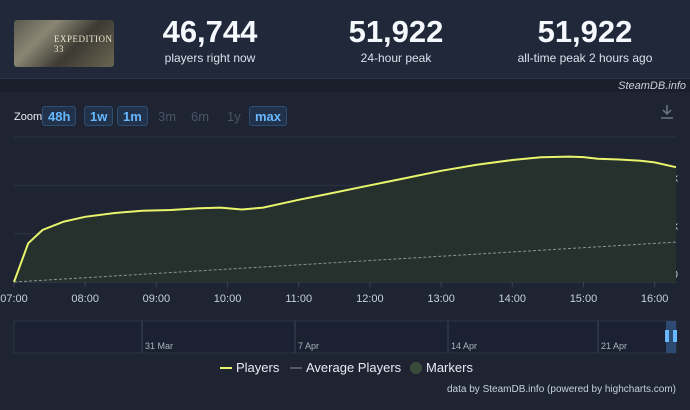  What do you see at coordinates (671, 337) in the screenshot?
I see `navigator-selection` at bounding box center [671, 337].